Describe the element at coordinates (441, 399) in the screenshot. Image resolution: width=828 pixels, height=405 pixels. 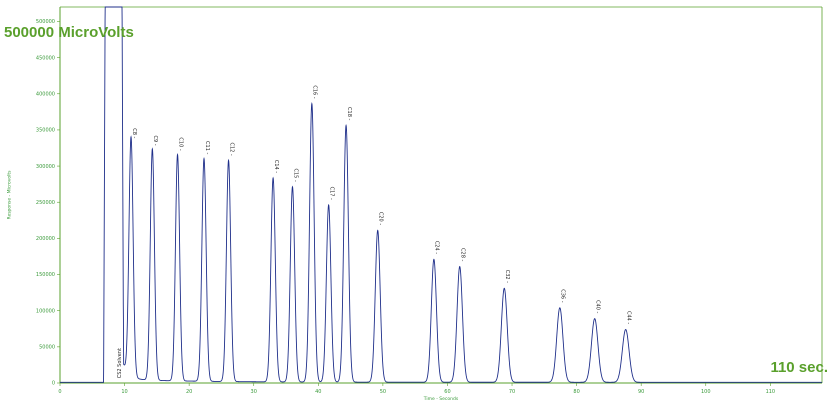
I see `x-axis-title: Time - Seconds` at that location.